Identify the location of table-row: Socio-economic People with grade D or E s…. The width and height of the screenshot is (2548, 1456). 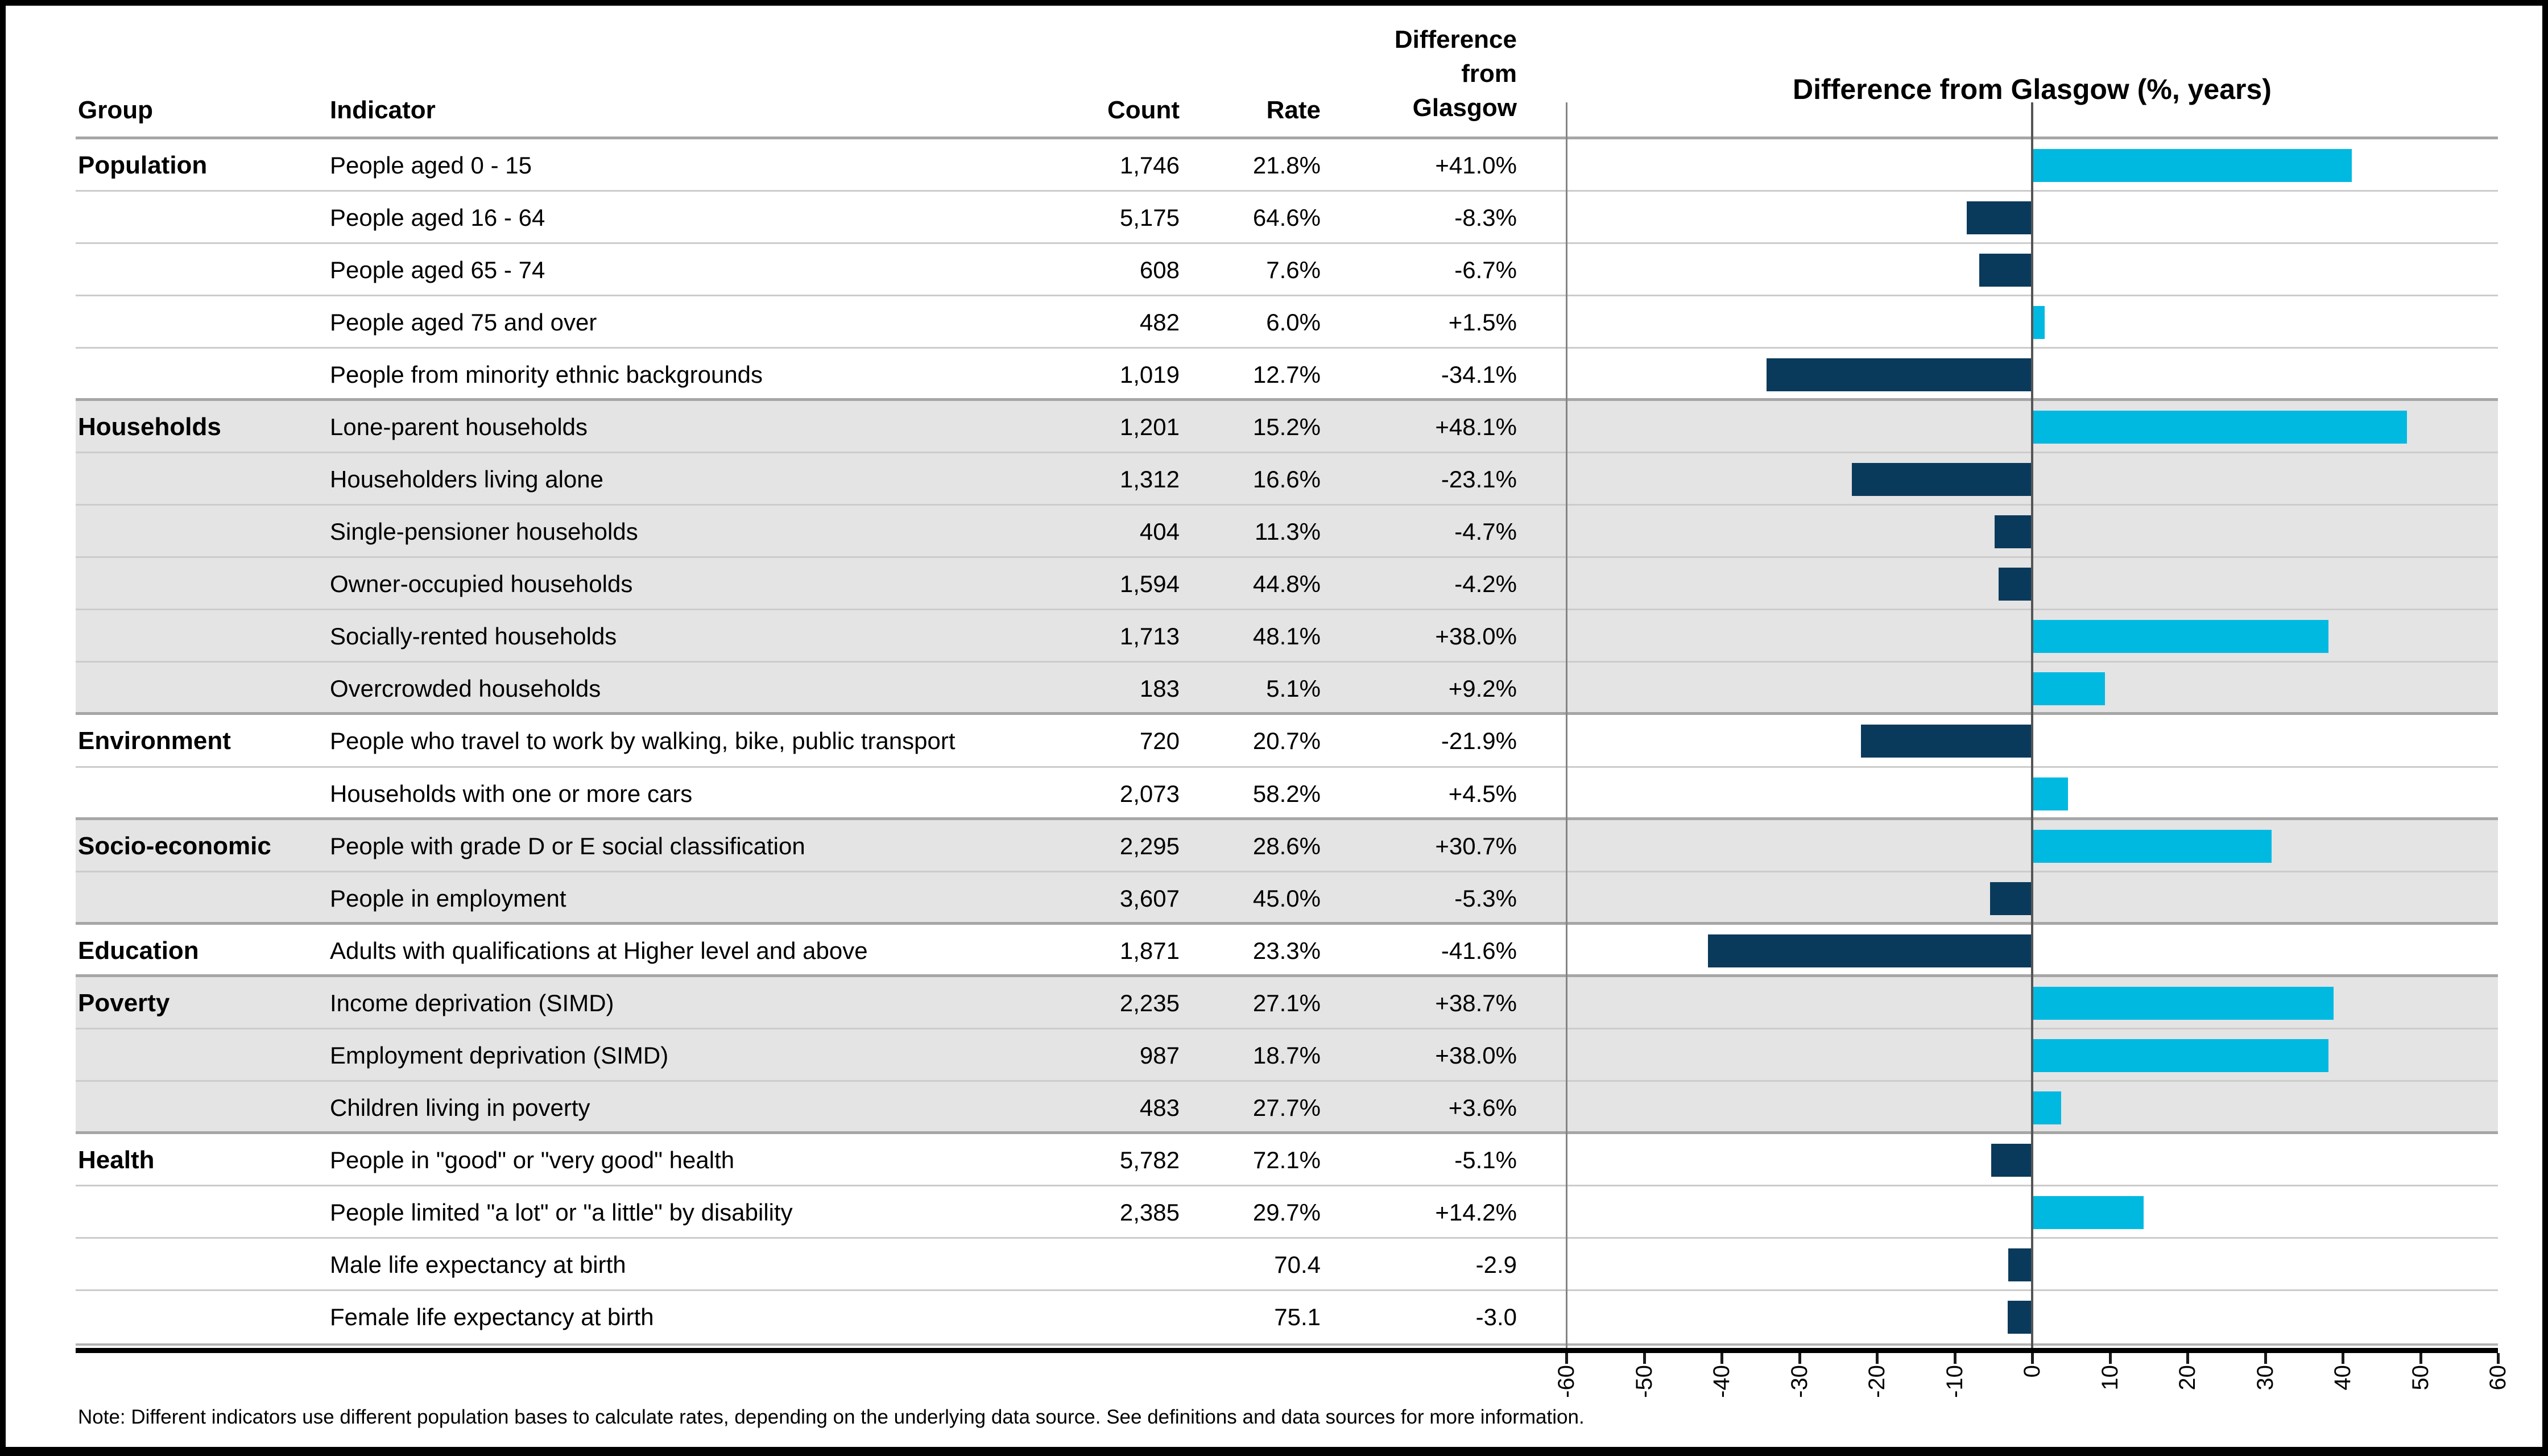
(1287, 846).